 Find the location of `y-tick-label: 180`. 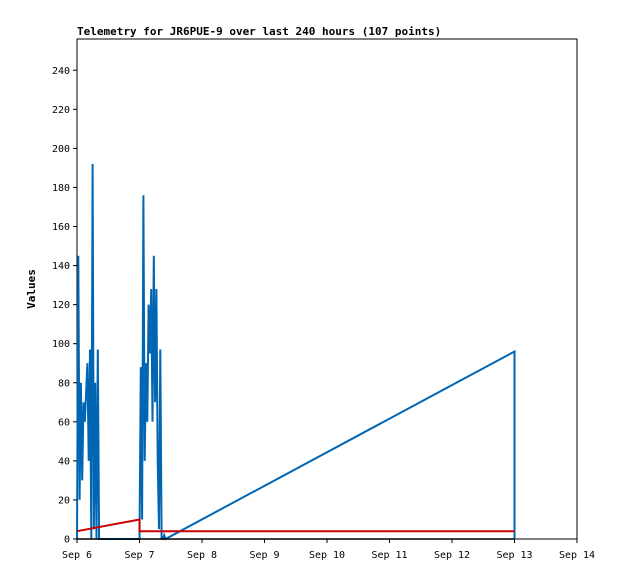

y-tick-label: 180 is located at coordinates (61, 188).